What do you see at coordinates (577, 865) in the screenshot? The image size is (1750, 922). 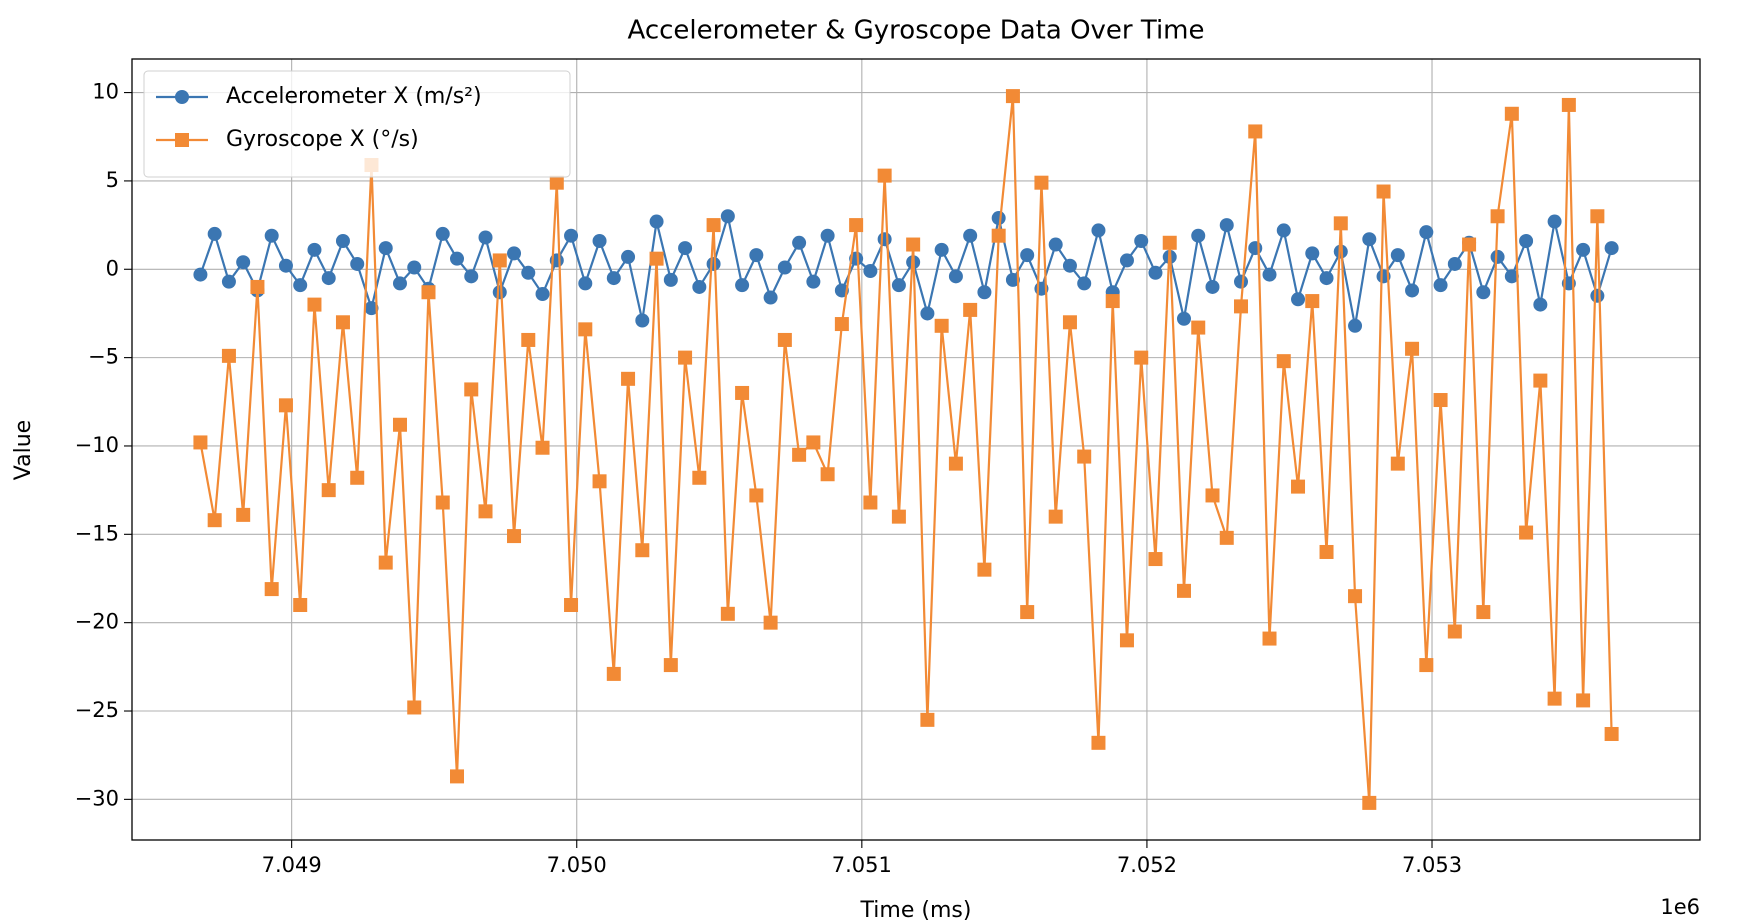 I see `x-tick-label: 7.050` at bounding box center [577, 865].